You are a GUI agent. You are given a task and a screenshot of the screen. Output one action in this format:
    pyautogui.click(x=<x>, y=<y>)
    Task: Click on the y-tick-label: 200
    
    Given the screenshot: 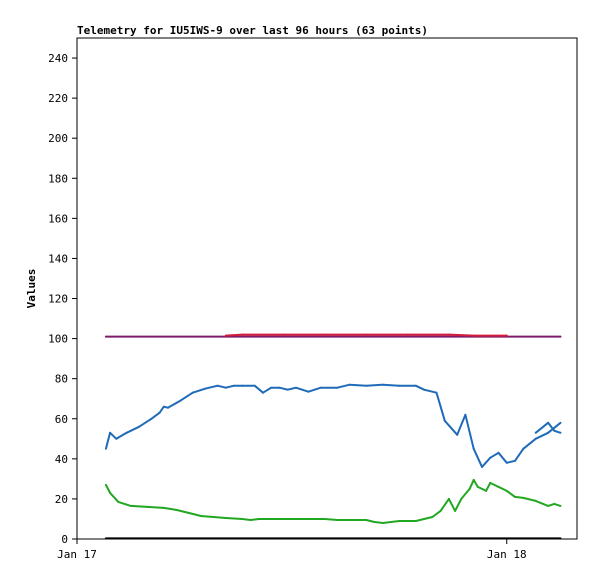 What is the action you would take?
    pyautogui.click(x=58, y=138)
    